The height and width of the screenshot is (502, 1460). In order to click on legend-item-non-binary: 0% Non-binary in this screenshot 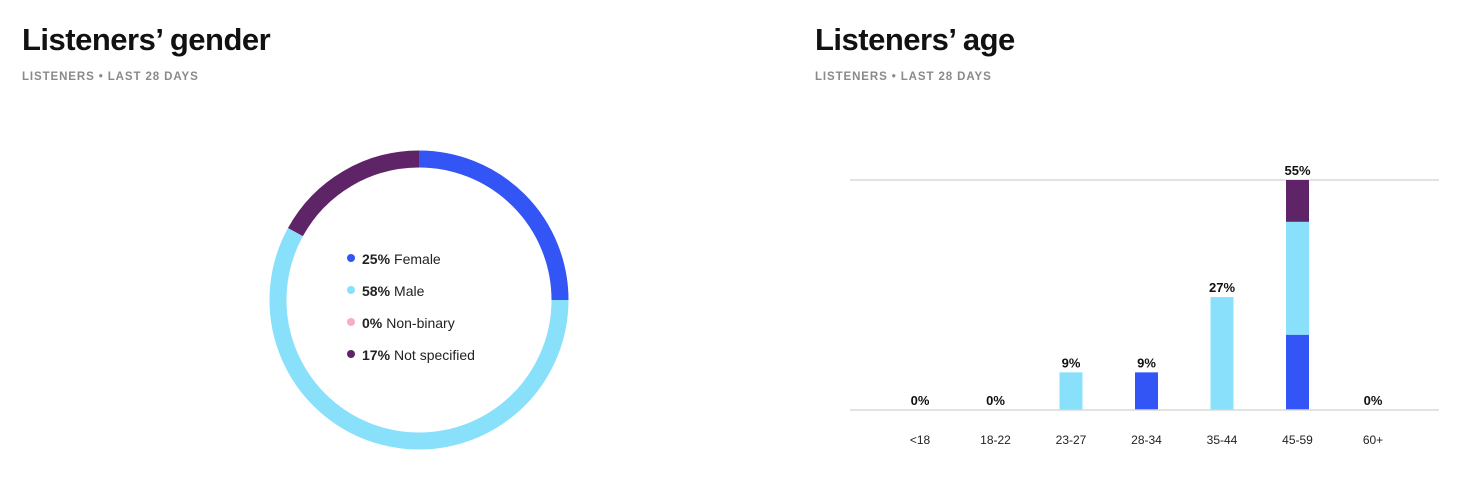, I will do `click(411, 323)`.